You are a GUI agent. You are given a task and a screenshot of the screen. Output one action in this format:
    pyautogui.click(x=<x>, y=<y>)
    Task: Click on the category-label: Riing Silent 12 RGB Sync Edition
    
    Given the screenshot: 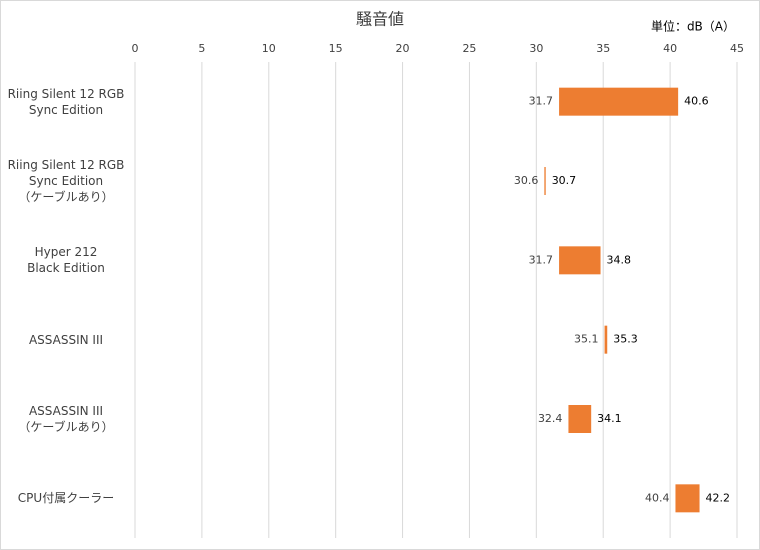 What is the action you would take?
    pyautogui.click(x=66, y=101)
    